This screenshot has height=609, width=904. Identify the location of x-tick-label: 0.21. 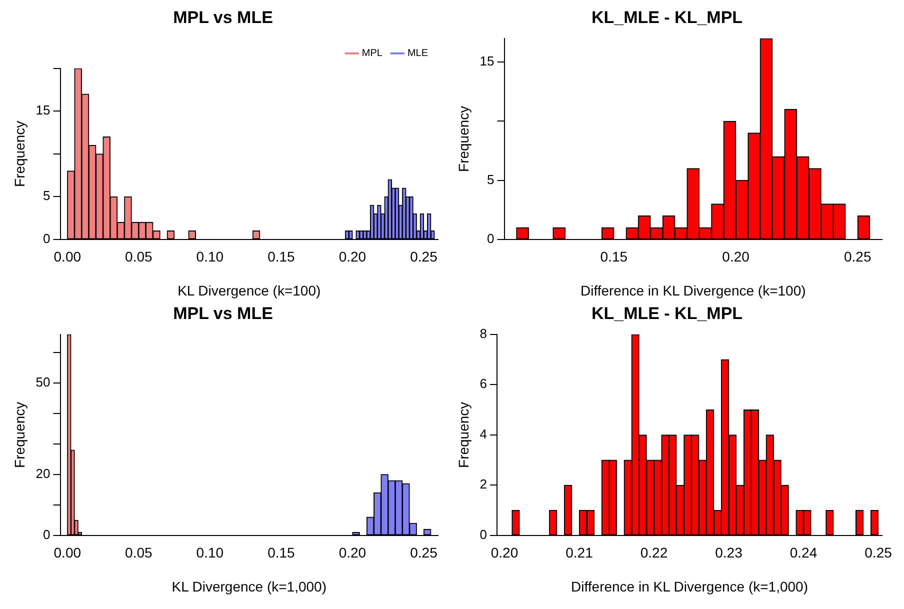
(580, 552).